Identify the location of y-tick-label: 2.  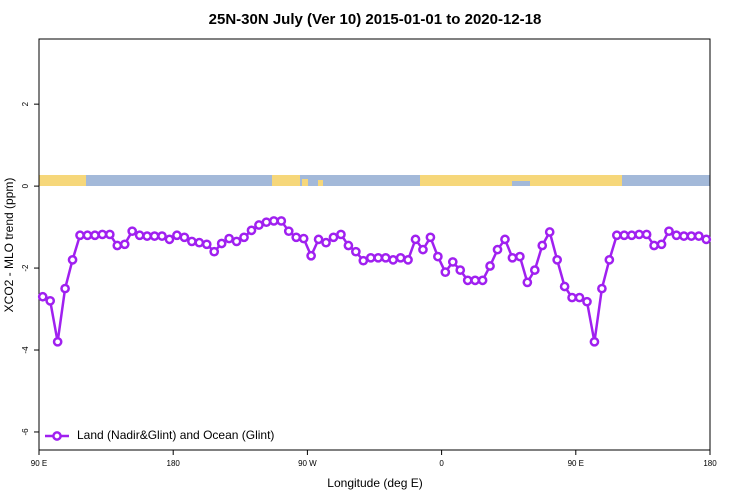
(25, 103).